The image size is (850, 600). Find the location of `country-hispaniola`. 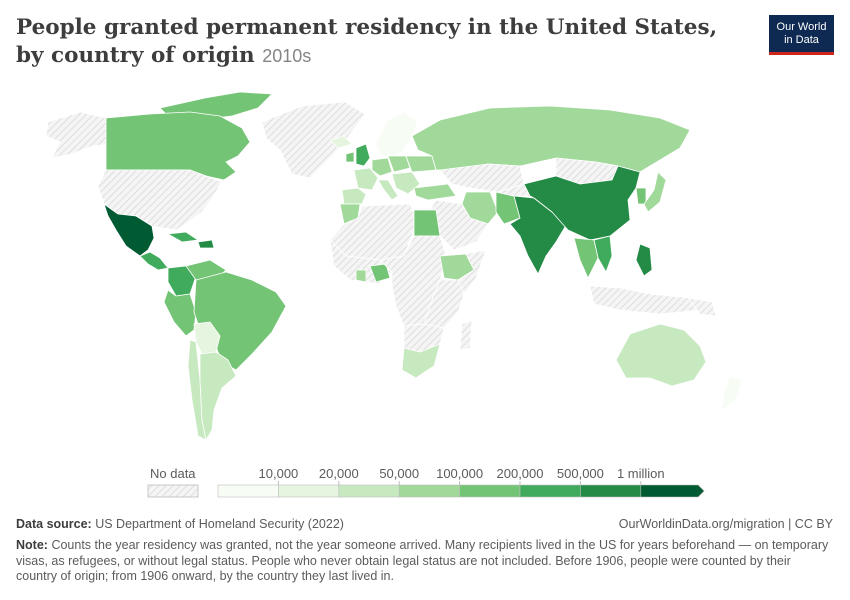

country-hispaniola is located at coordinates (206, 244).